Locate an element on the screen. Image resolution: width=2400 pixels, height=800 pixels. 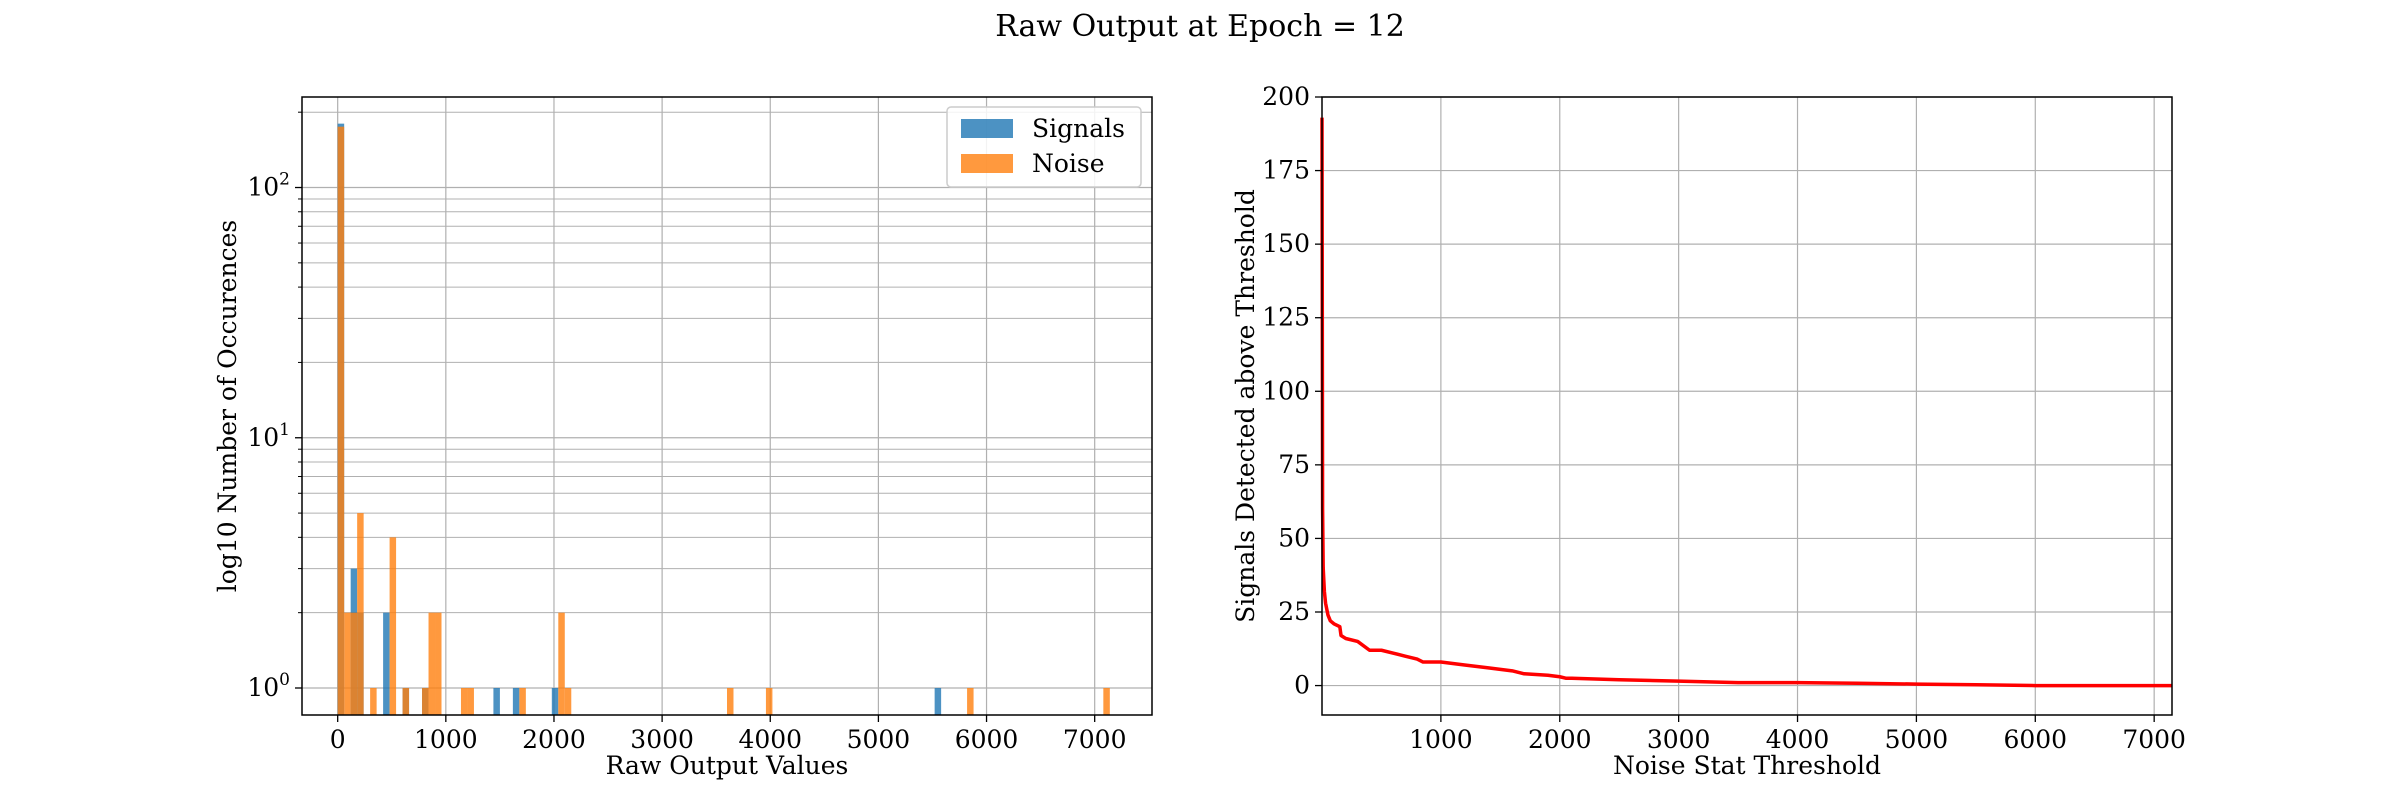
line-y-tick-label: 25 is located at coordinates (1294, 611).